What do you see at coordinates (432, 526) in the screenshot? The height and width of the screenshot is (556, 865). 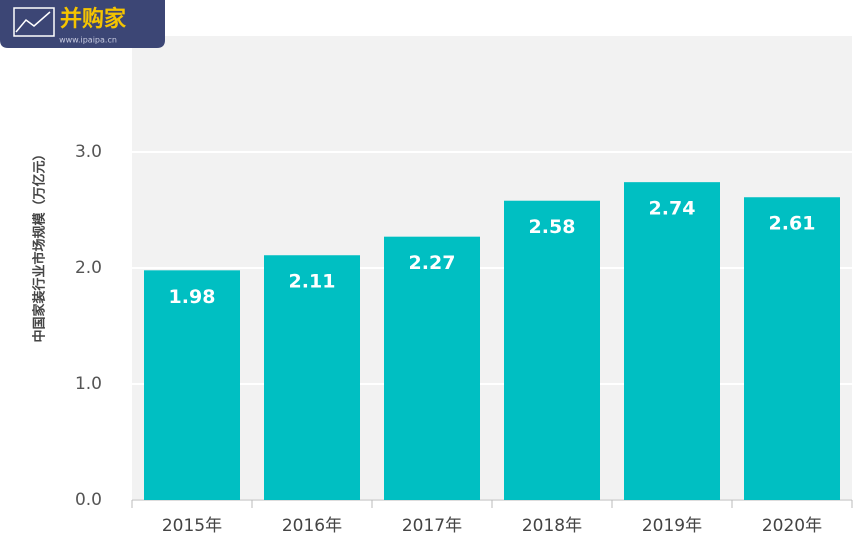 I see `x-tick-label: 2017年` at bounding box center [432, 526].